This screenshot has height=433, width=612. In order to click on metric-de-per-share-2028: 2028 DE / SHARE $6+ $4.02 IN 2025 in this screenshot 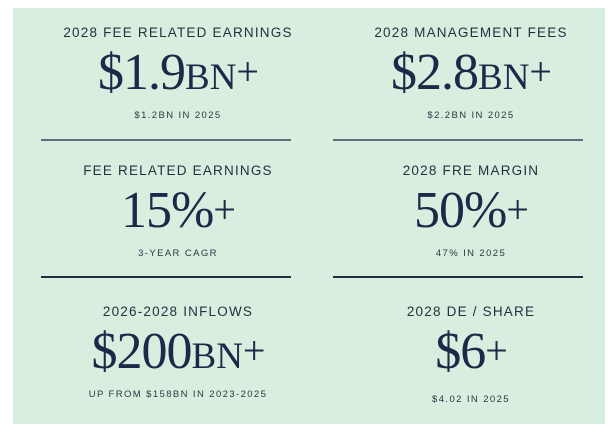, I will do `click(468, 355)`.